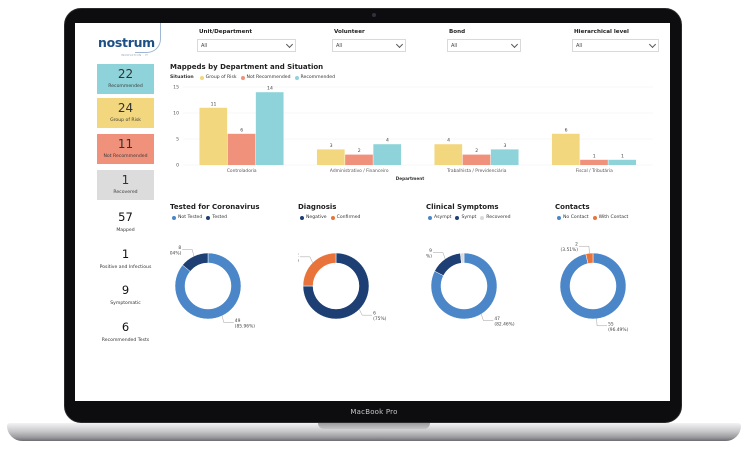 This screenshot has height=458, width=748. I want to click on donut-data-label: 2, so click(576, 245).